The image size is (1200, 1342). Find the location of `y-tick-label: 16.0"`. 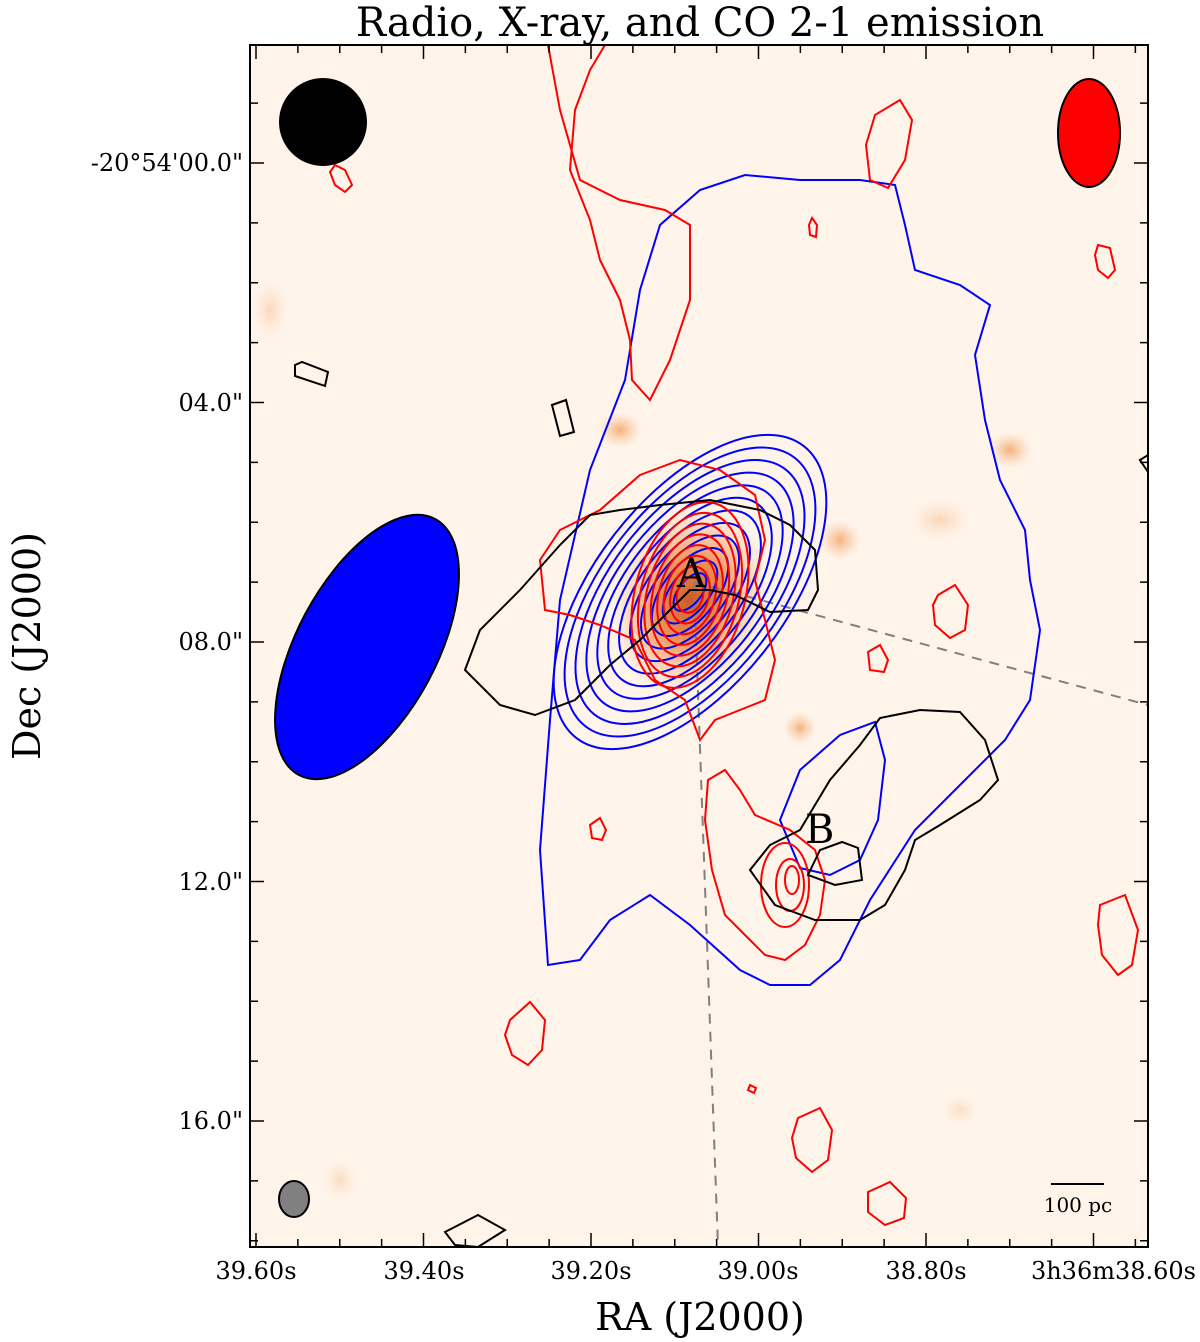

y-tick-label: 16.0" is located at coordinates (211, 1121).